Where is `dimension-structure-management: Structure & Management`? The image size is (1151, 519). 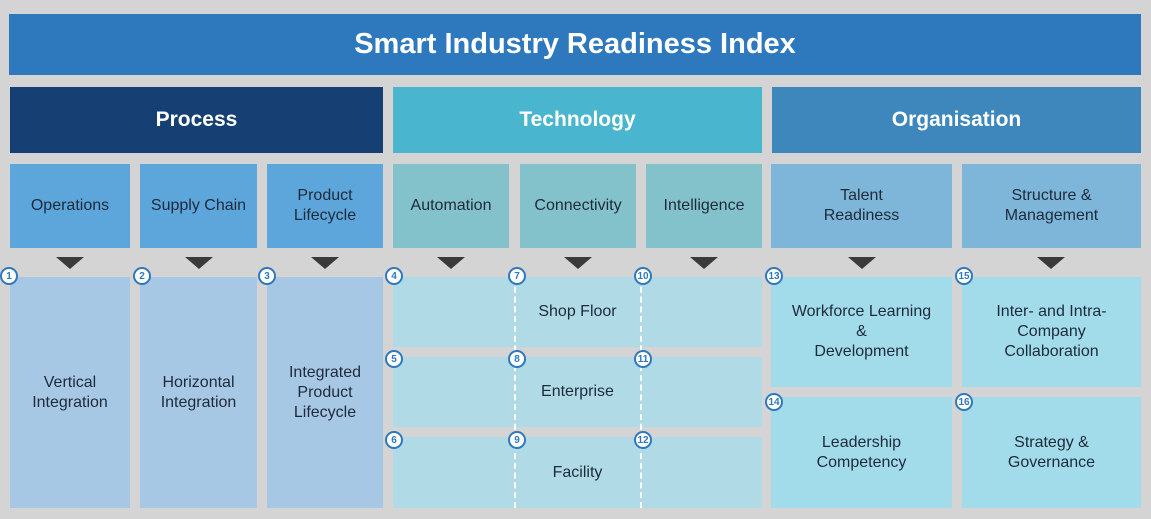 dimension-structure-management: Structure & Management is located at coordinates (1051, 206).